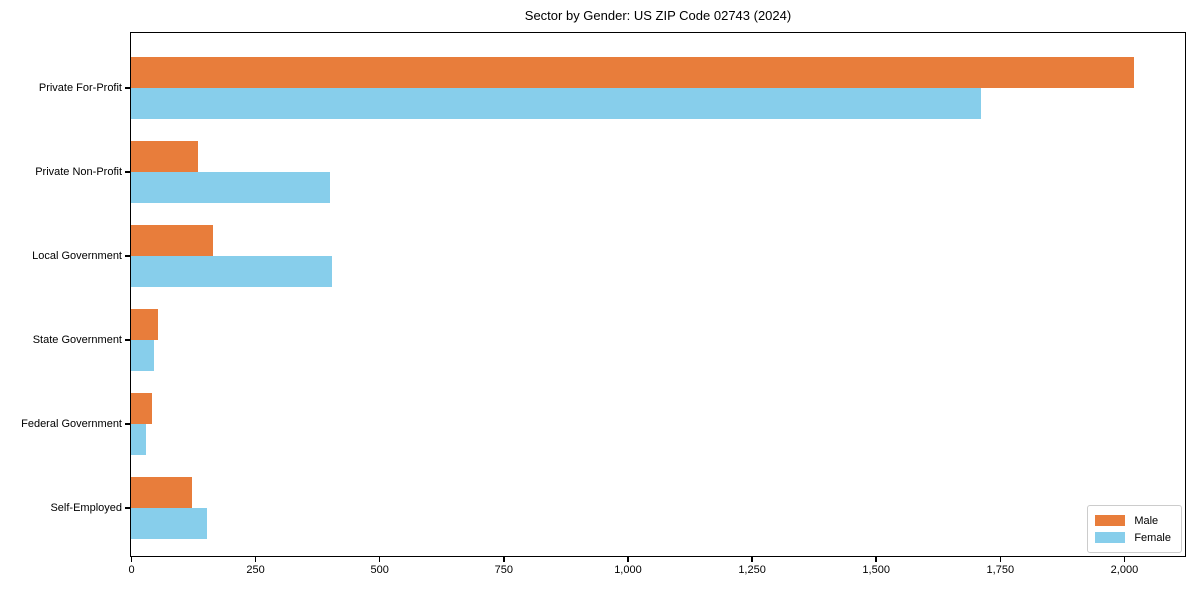 The image size is (1200, 600). I want to click on x-tick-label: 0, so click(131, 570).